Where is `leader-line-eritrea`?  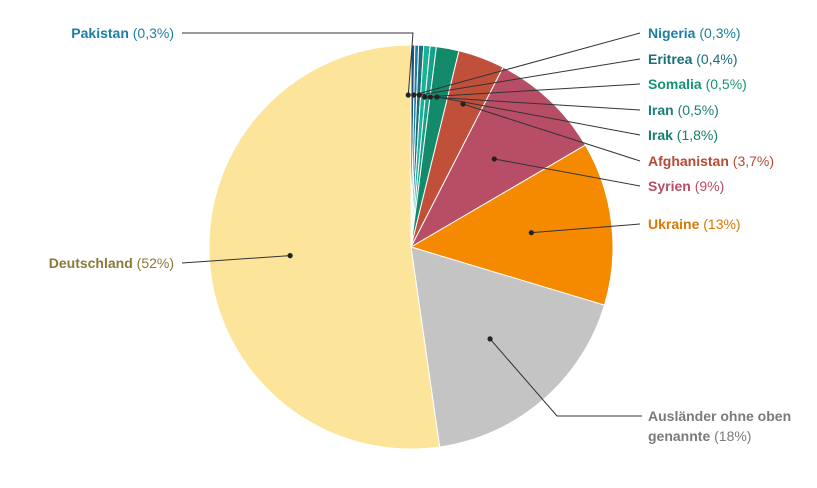
leader-line-eritrea is located at coordinates (530, 77).